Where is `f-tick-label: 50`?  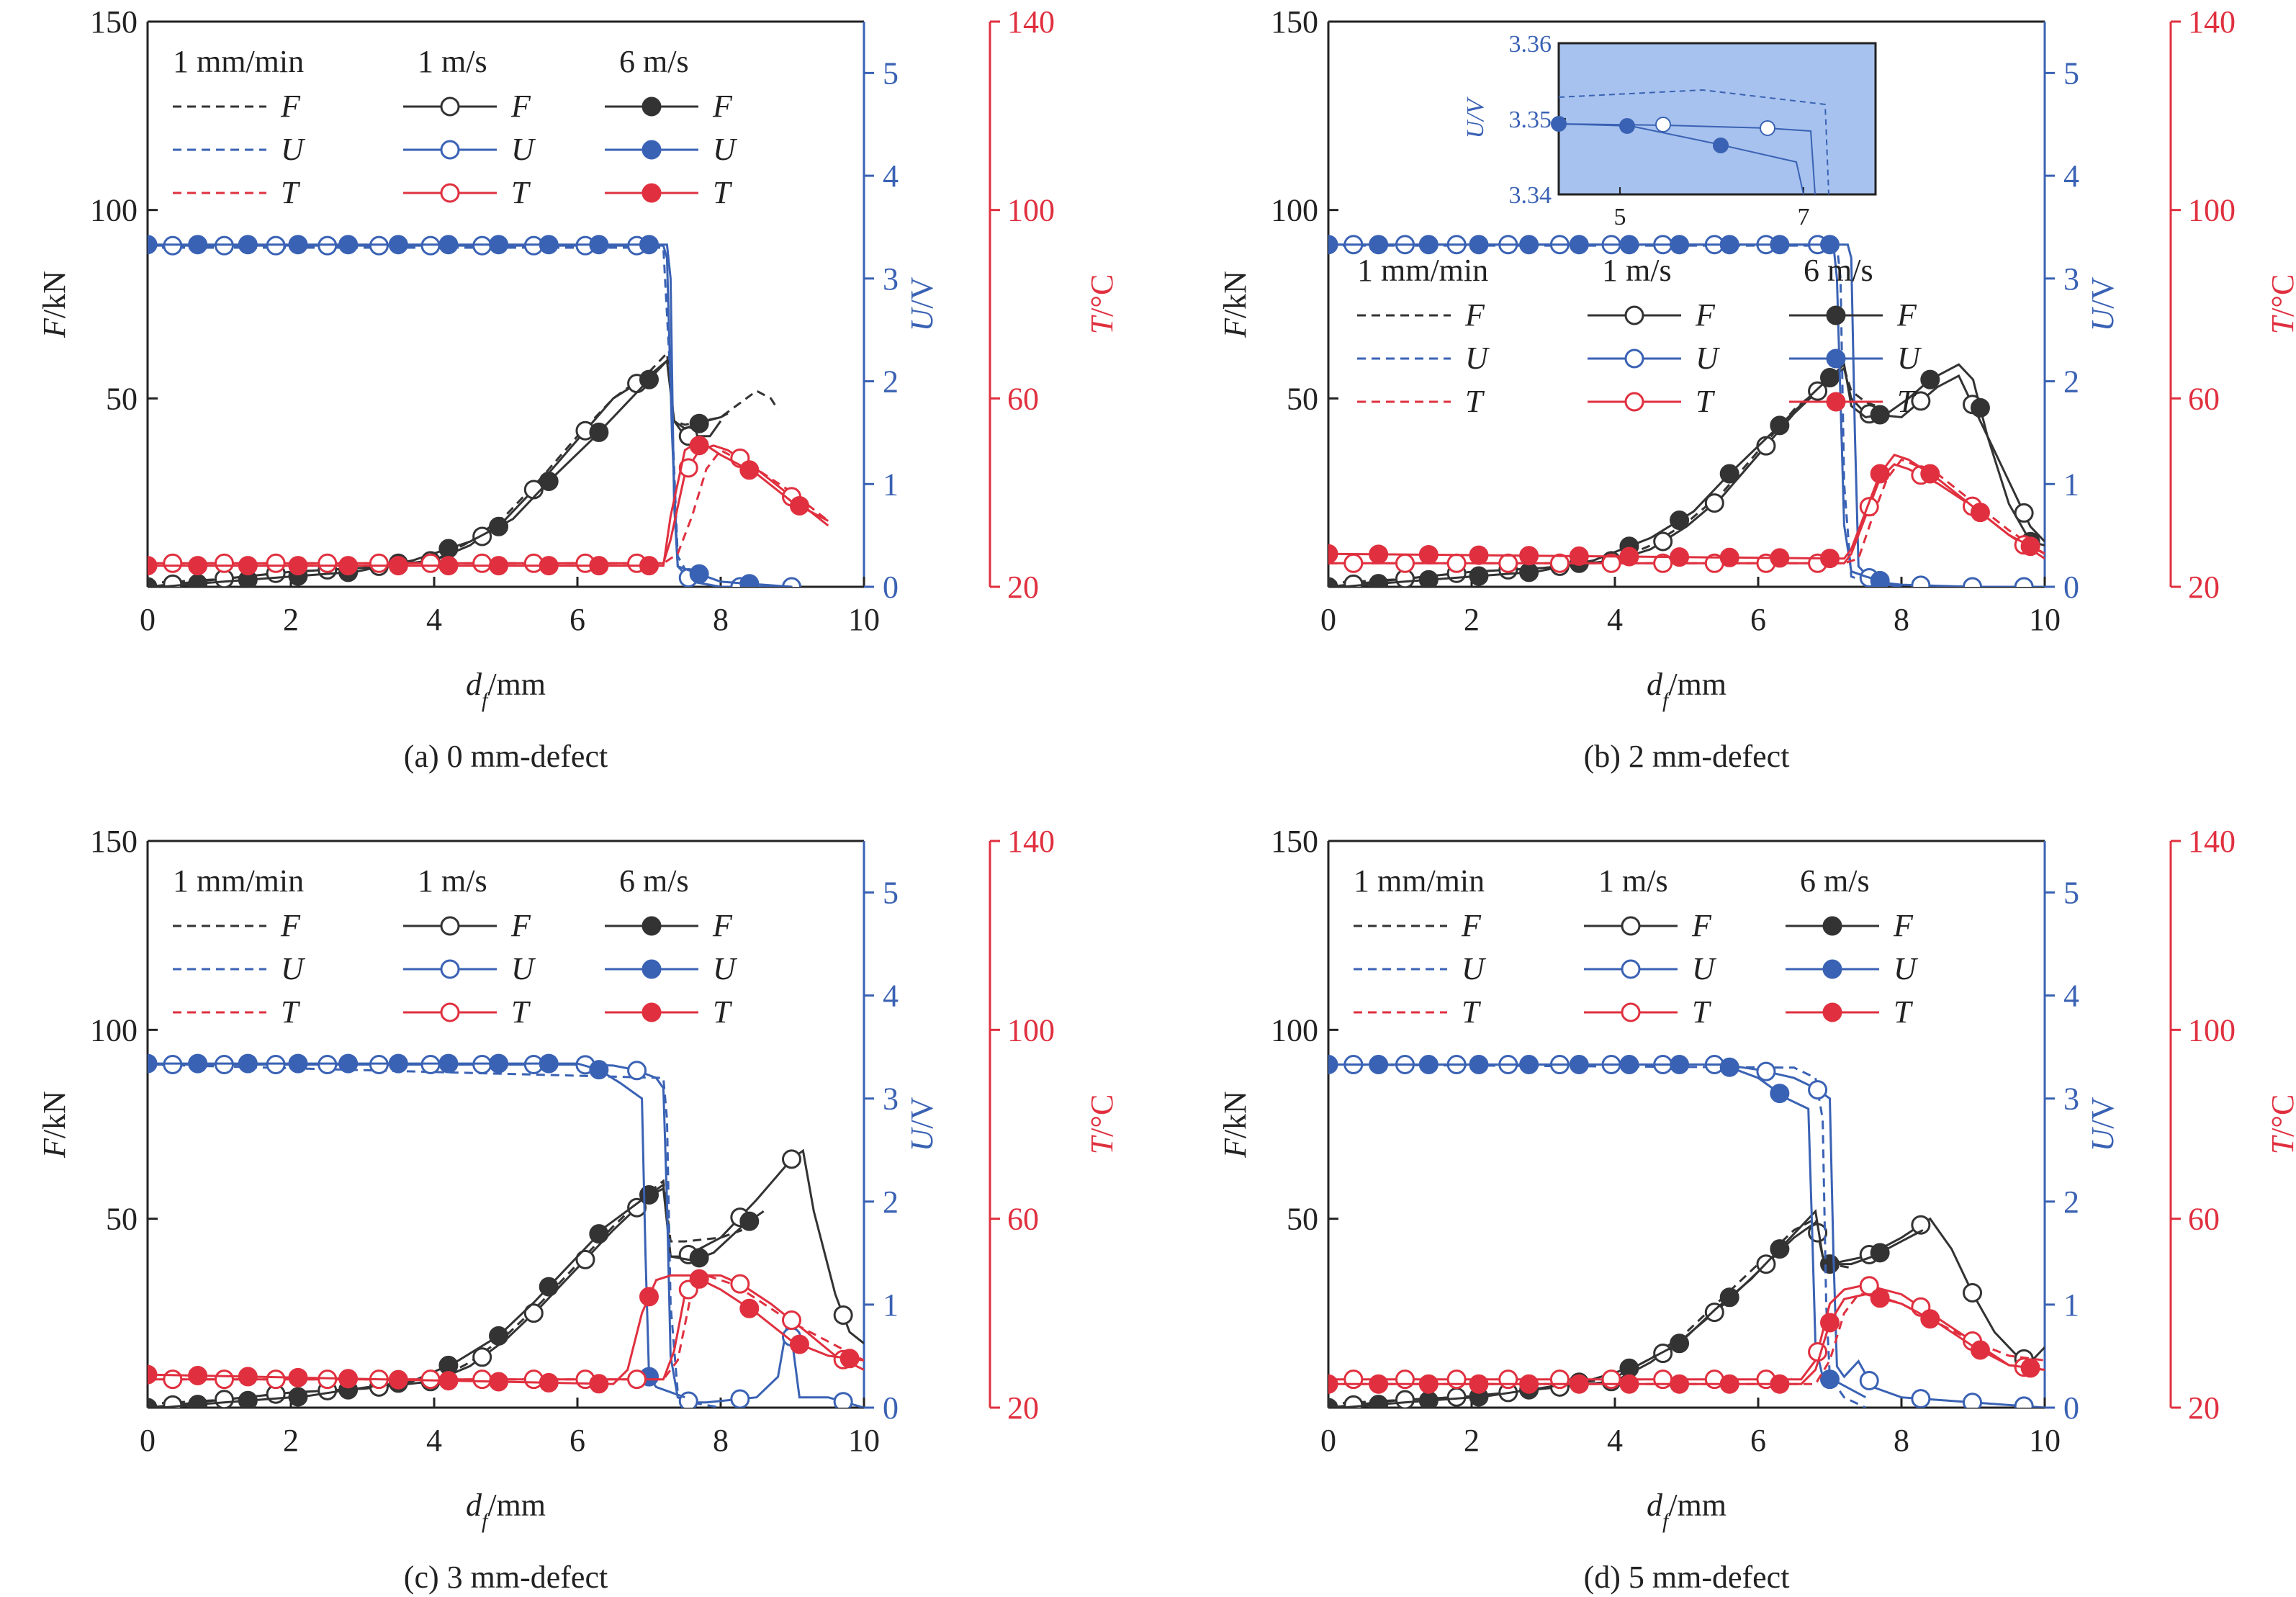 f-tick-label: 50 is located at coordinates (122, 398).